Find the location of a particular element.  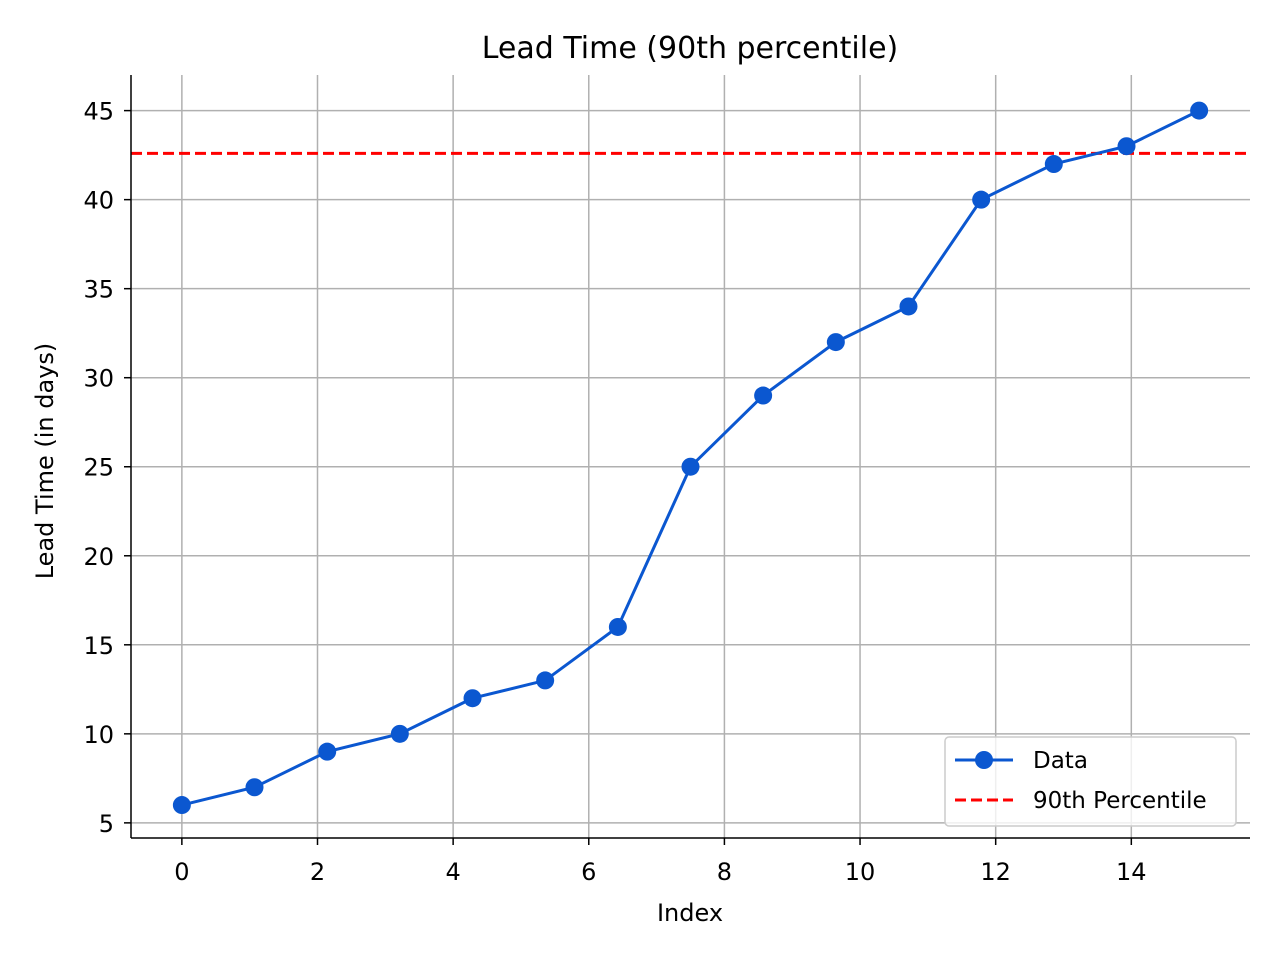

y-tick-label: 45 is located at coordinates (98, 112).